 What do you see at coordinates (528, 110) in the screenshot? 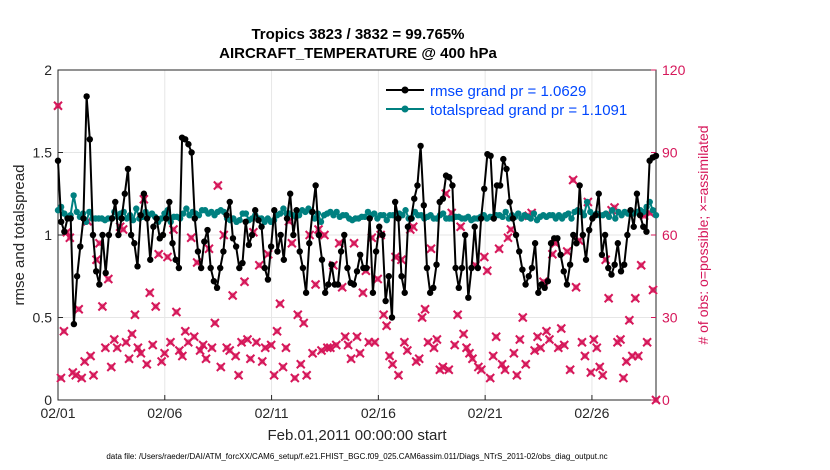
I see `legend-spread-label: totalspread grand pr = 1.1091` at bounding box center [528, 110].